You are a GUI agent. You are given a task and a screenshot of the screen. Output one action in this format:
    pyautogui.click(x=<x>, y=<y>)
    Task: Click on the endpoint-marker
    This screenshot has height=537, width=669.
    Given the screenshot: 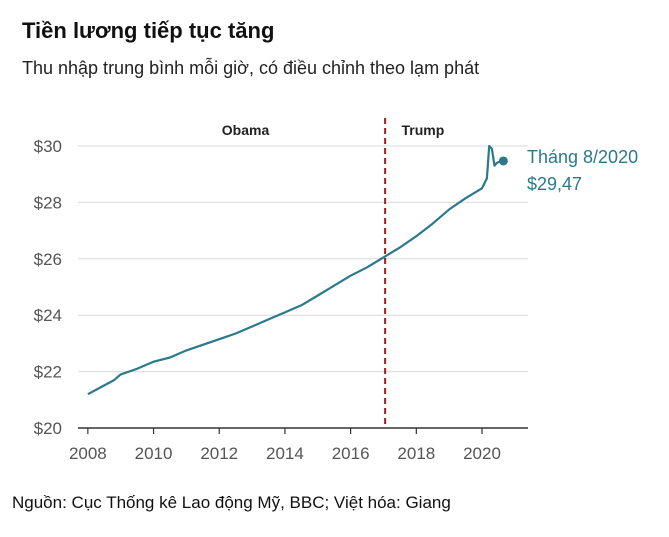 What is the action you would take?
    pyautogui.click(x=503, y=161)
    